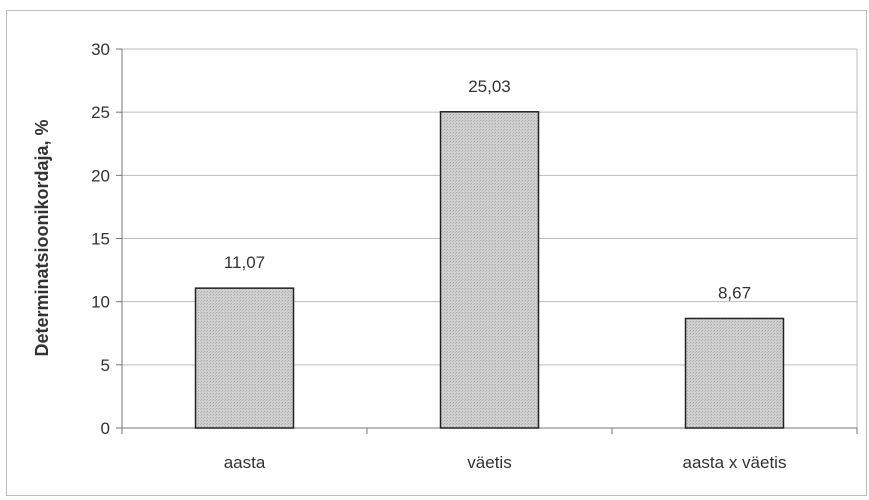  What do you see at coordinates (245, 462) in the screenshot?
I see `x-tick-label-1: aasta` at bounding box center [245, 462].